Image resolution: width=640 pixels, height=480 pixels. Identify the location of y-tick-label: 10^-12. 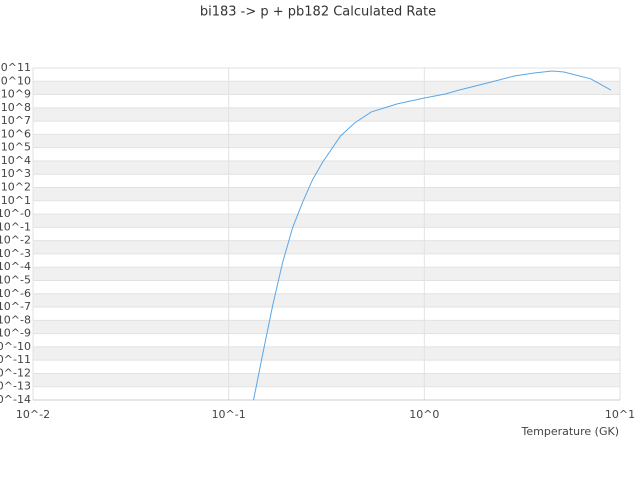
(15, 372).